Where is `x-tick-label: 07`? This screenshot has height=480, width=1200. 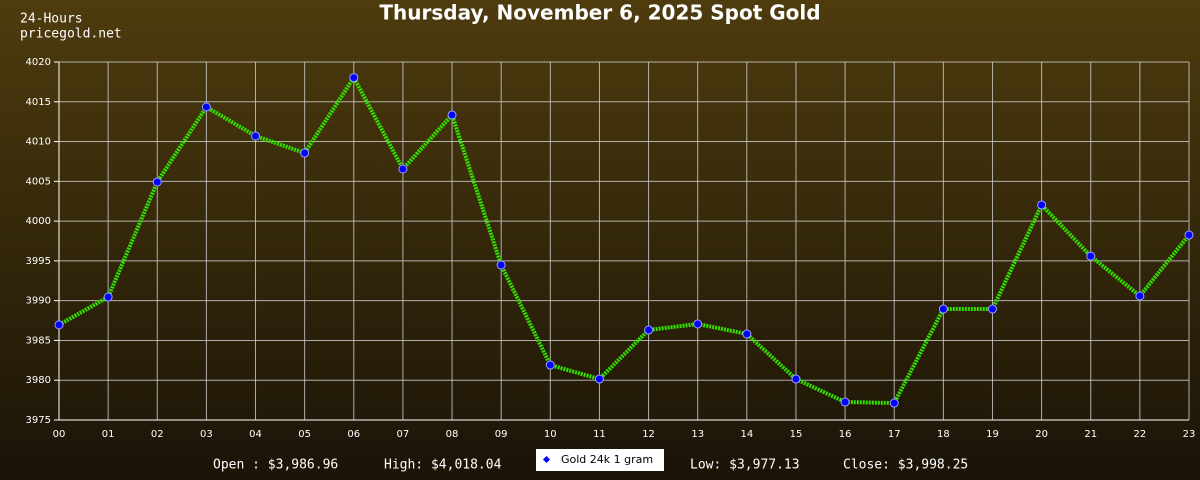
x-tick-label: 07 is located at coordinates (403, 434).